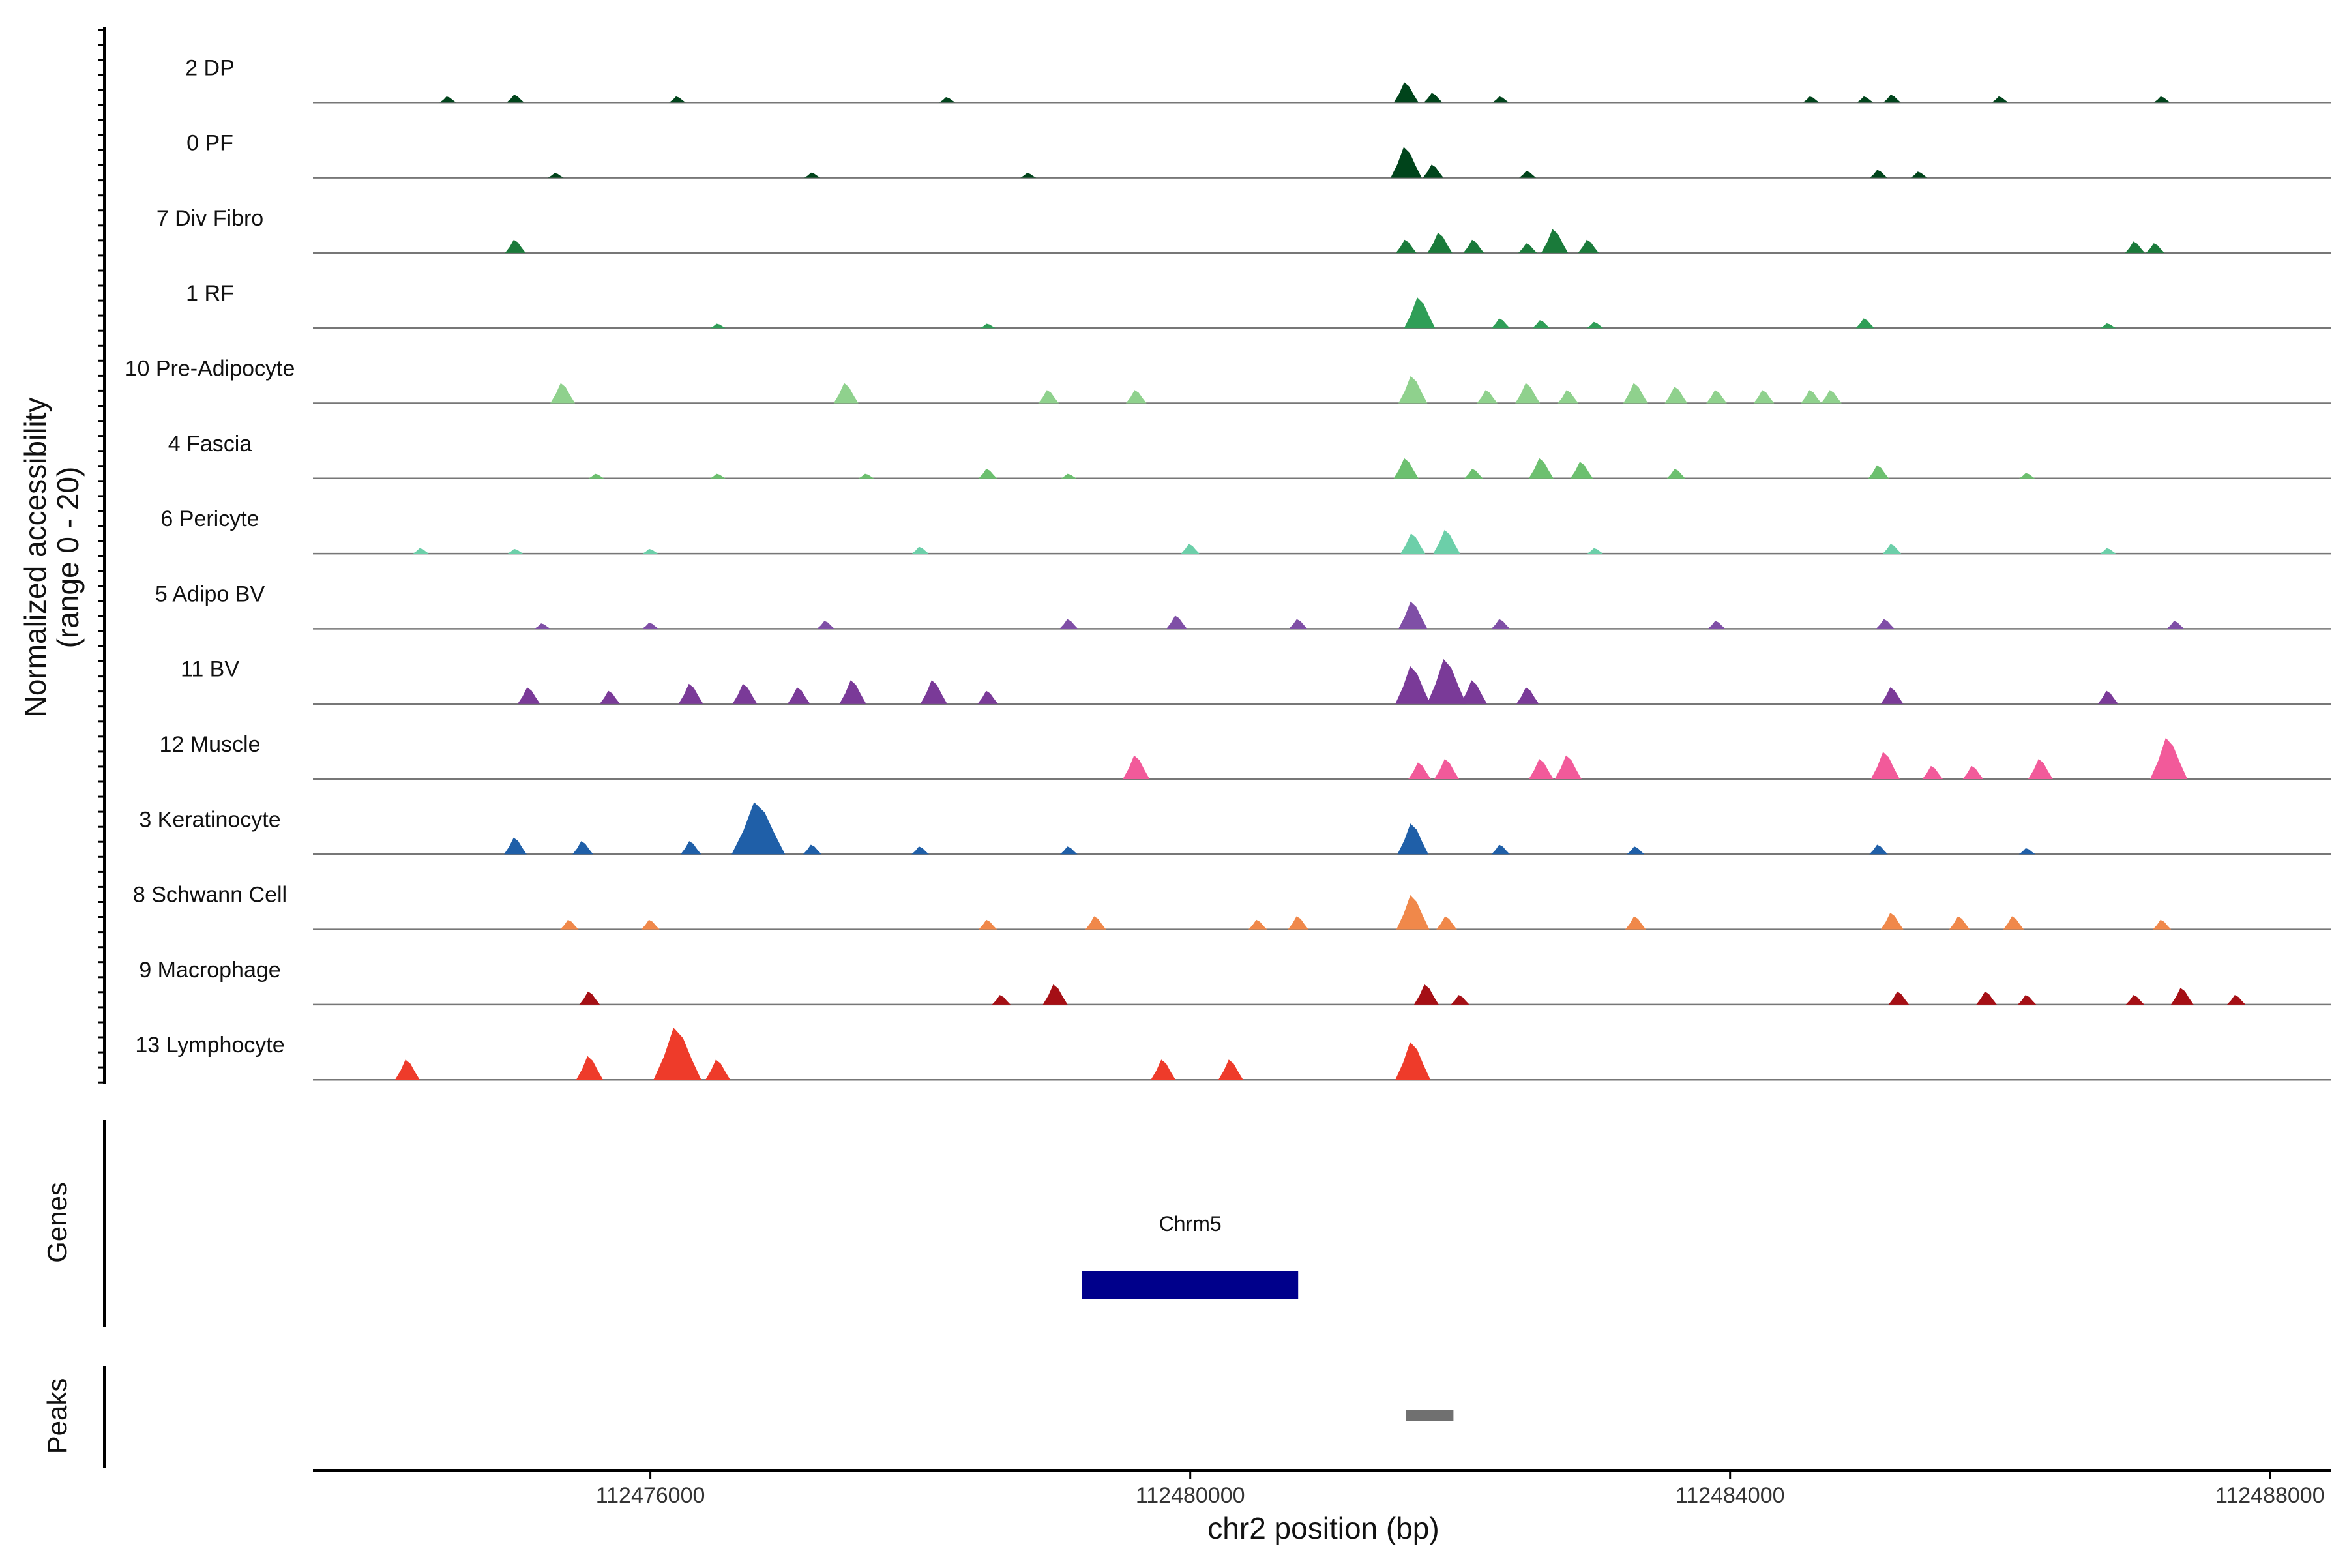  I want to click on y-axis-title-line1: Normalized accessibility, so click(35, 558).